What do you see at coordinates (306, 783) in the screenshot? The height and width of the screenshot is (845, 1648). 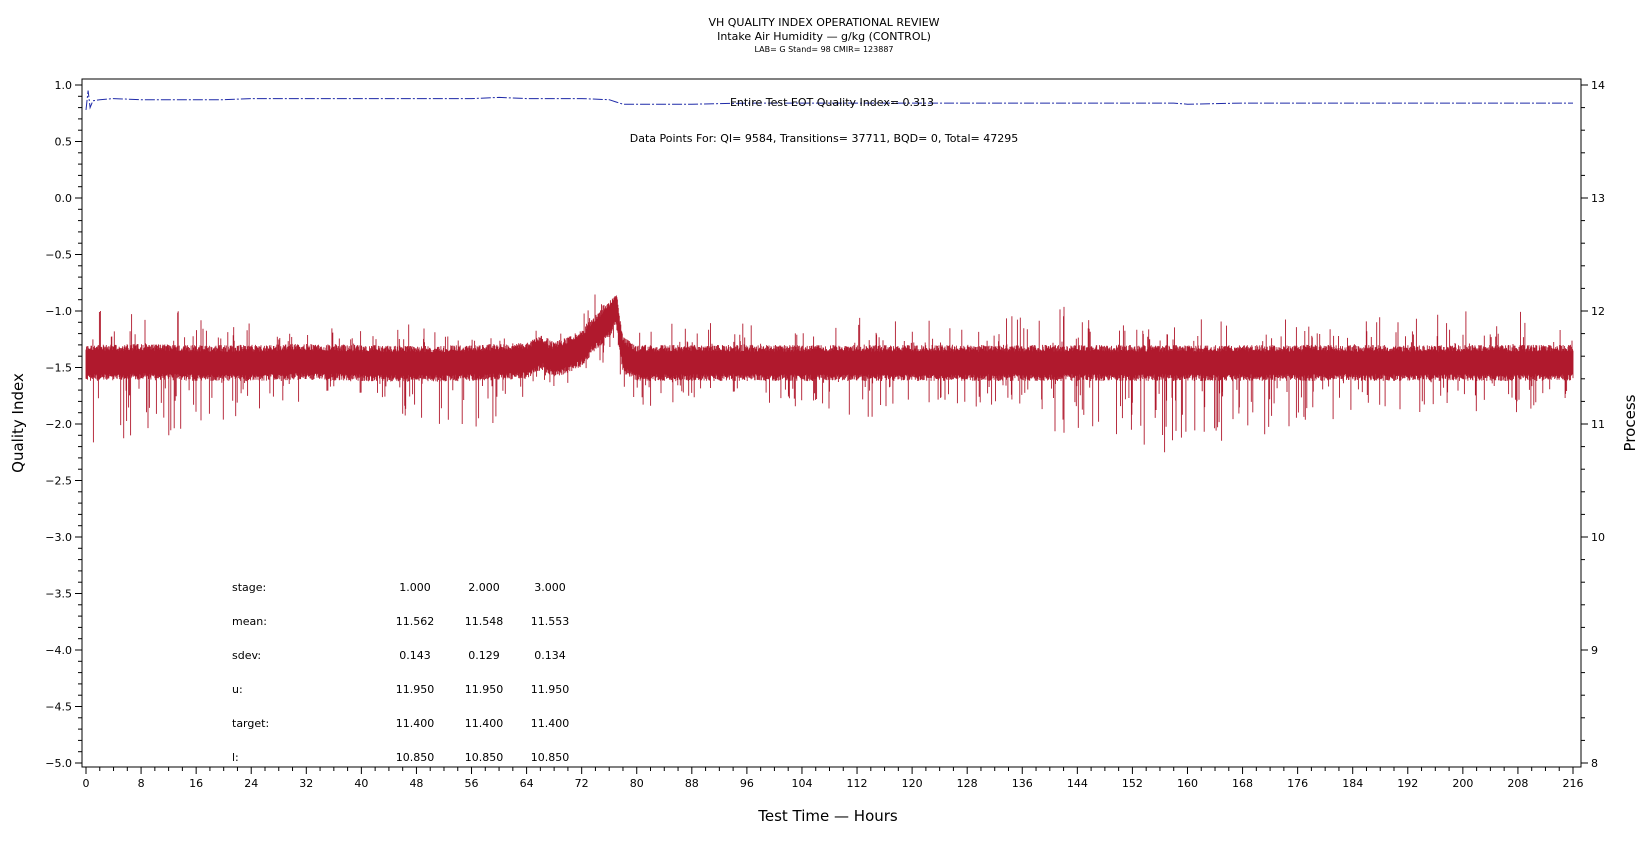 I see `x-tick-label: 32` at bounding box center [306, 783].